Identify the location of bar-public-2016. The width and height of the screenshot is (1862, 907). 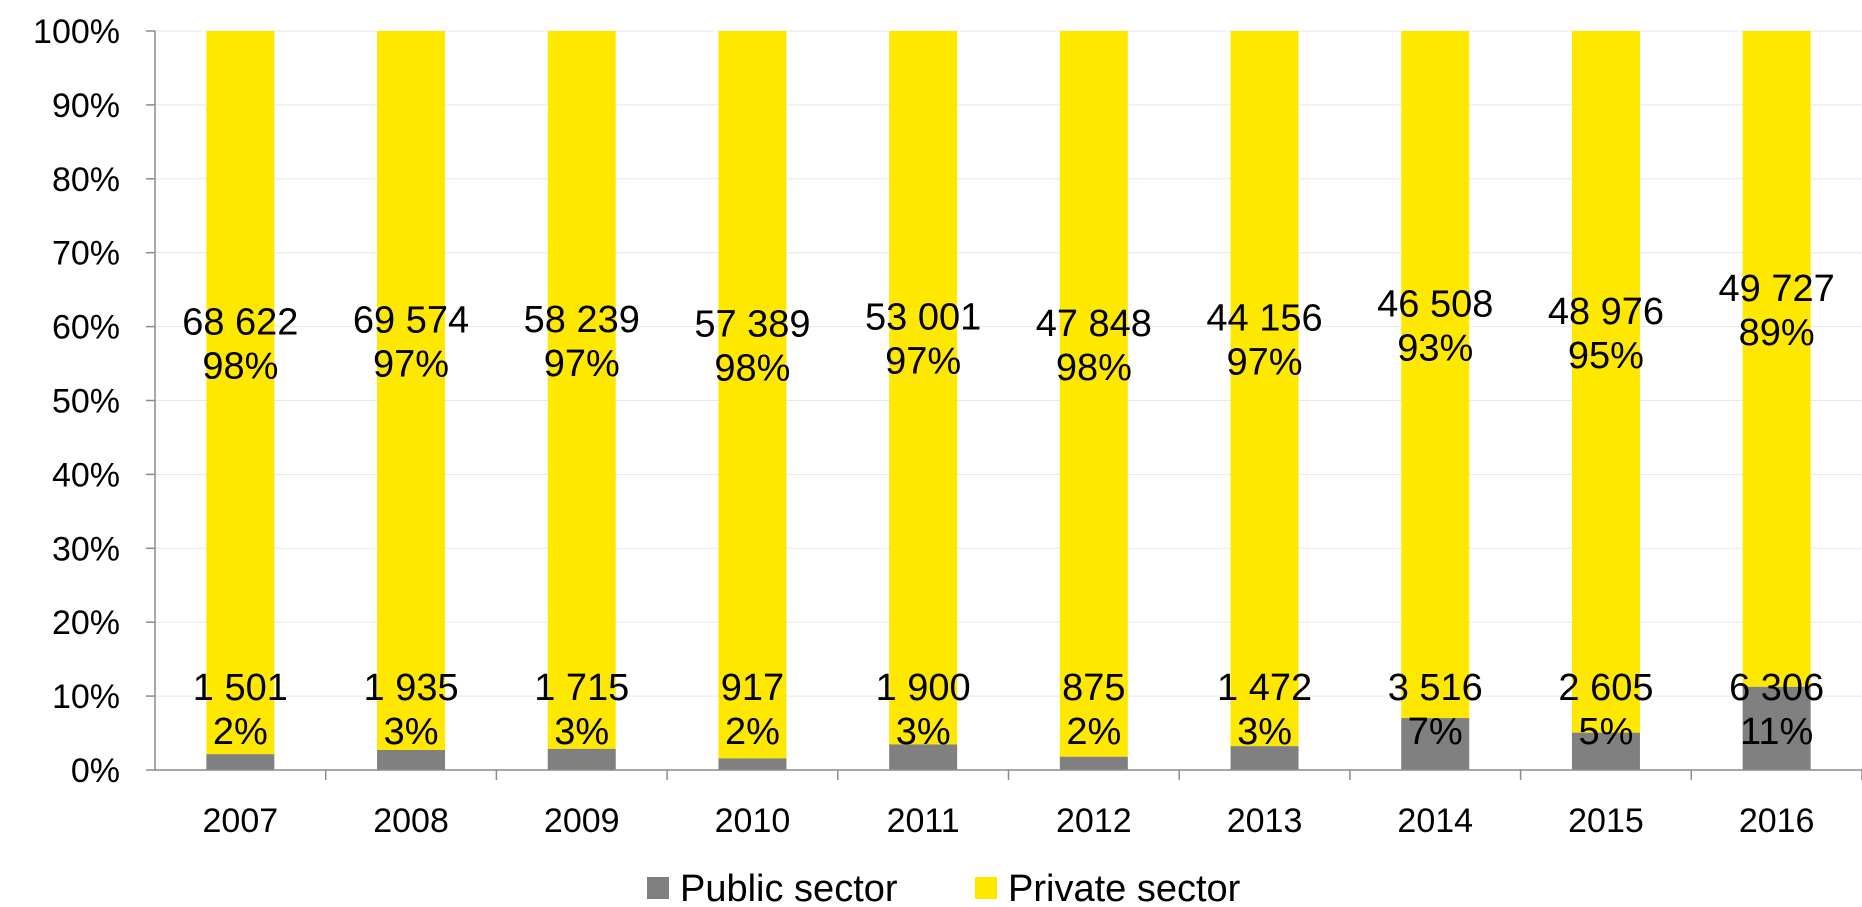
(1776, 728).